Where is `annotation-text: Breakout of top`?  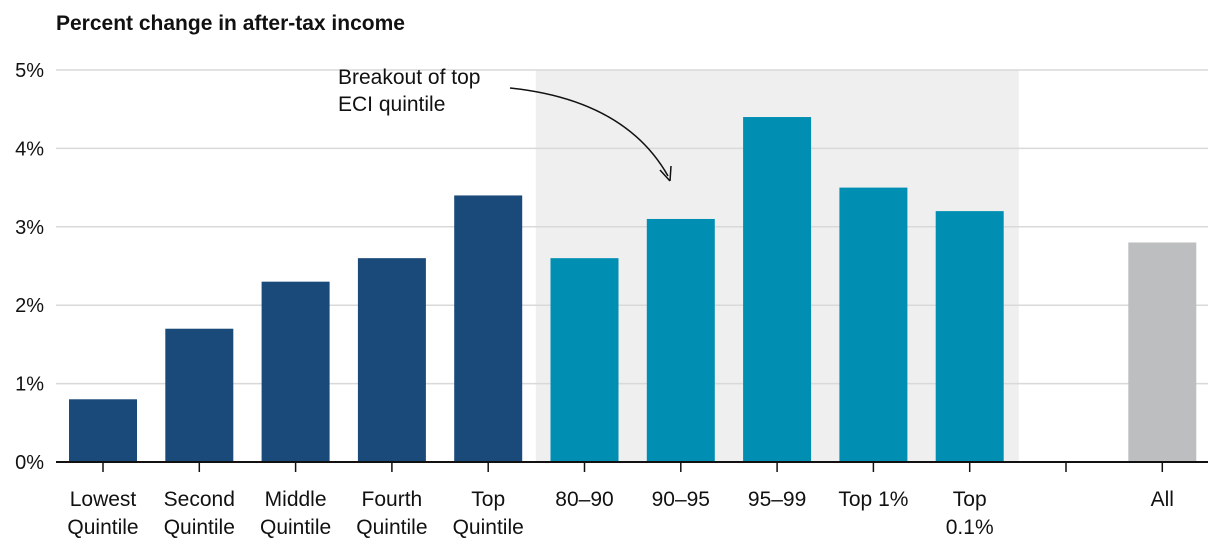
annotation-text: Breakout of top is located at coordinates (409, 77).